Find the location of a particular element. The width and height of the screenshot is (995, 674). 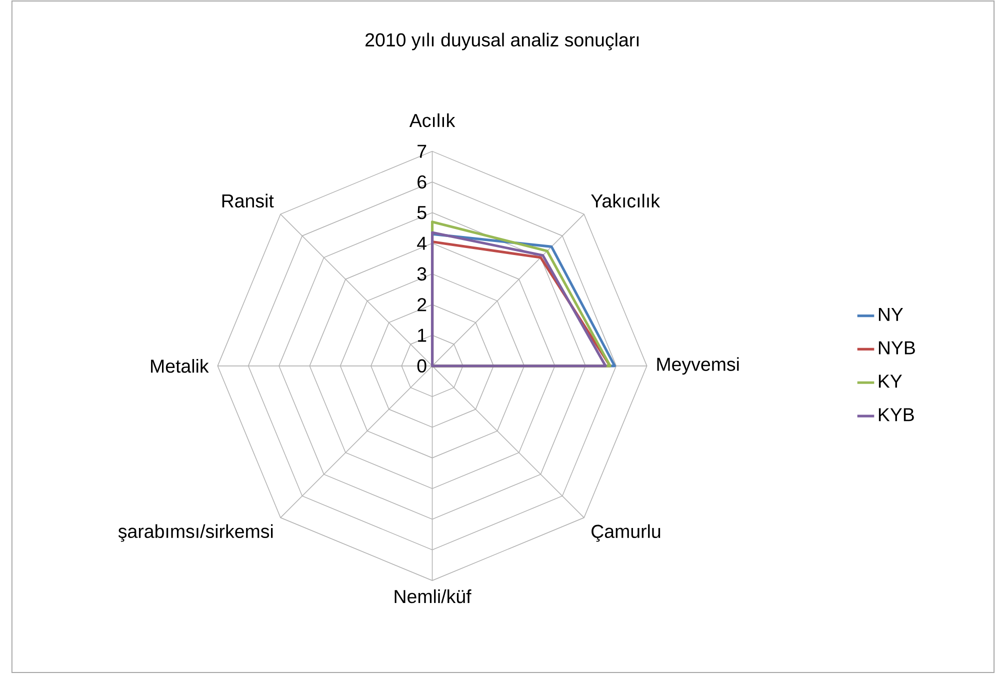

spoke-label: şarabımsı/sirkemsi is located at coordinates (195, 533).